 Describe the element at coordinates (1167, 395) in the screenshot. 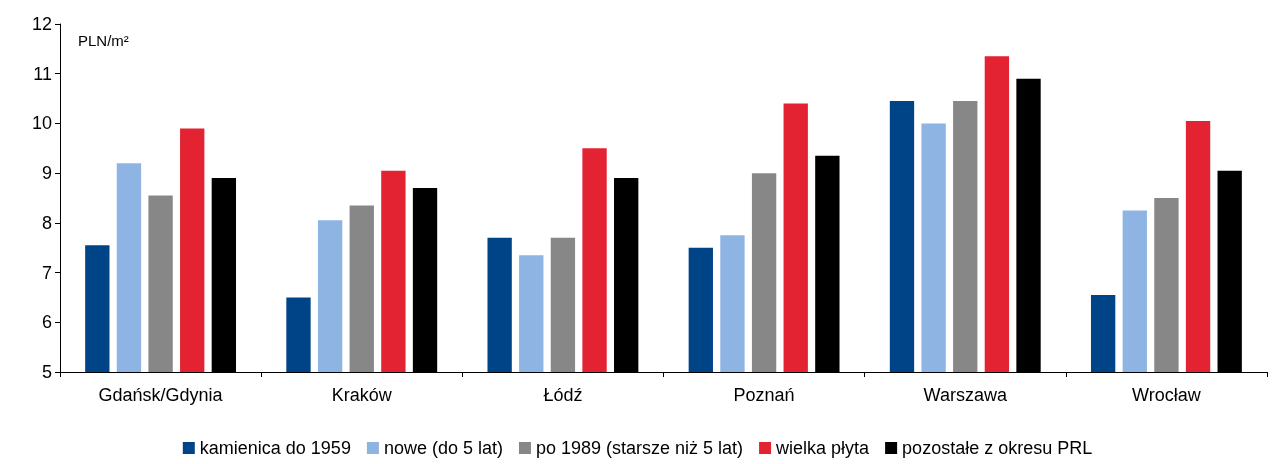

I see `x-tick-label: Wrocław` at that location.